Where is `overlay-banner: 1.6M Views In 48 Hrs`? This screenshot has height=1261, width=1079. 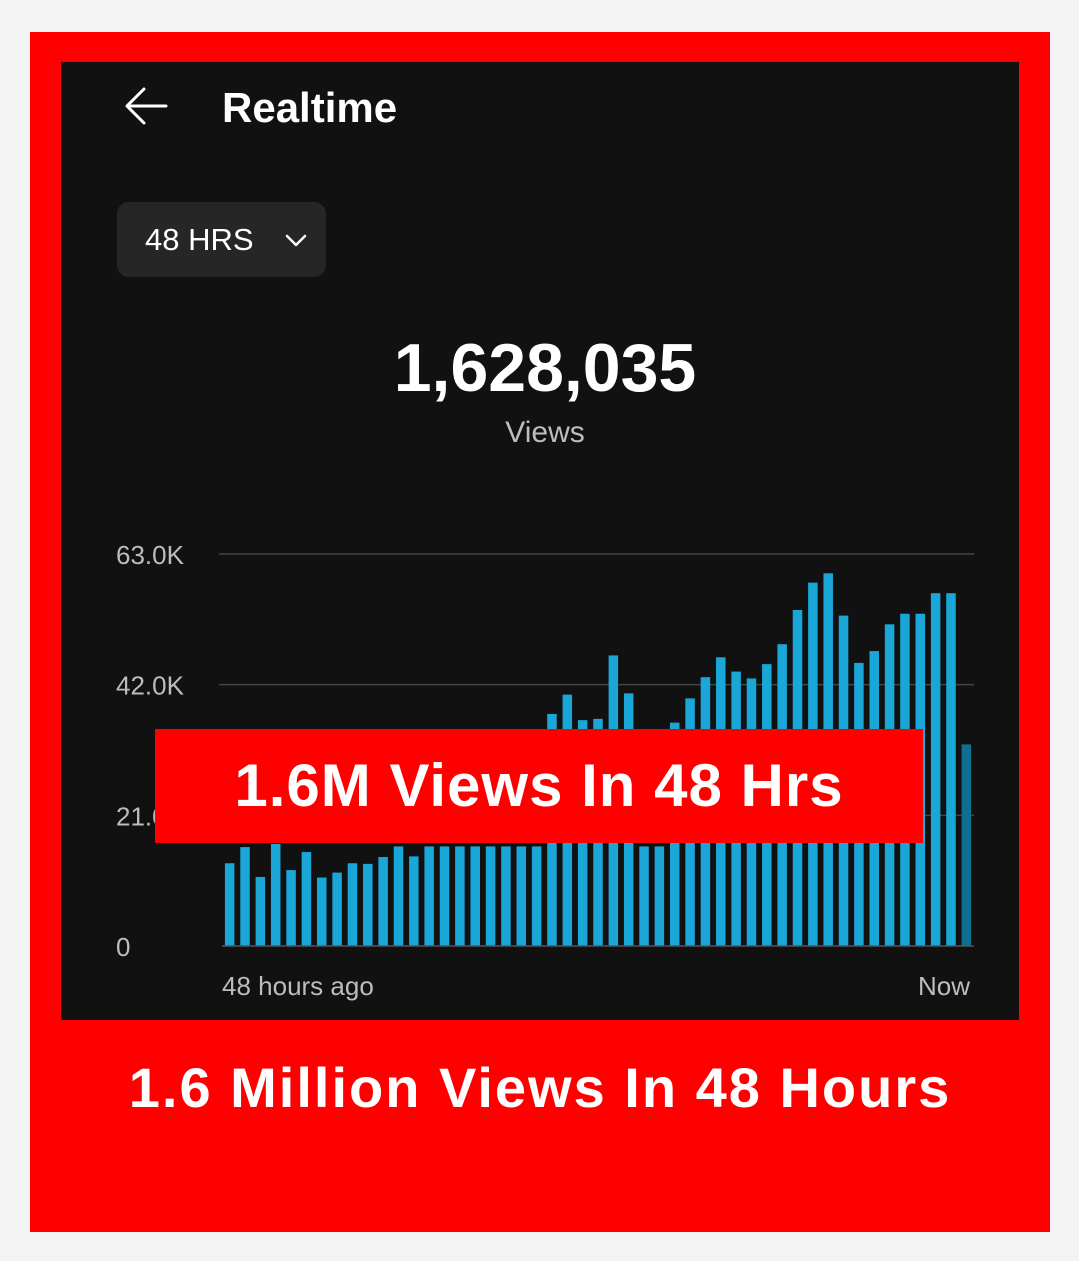
overlay-banner: 1.6M Views In 48 Hrs is located at coordinates (539, 786).